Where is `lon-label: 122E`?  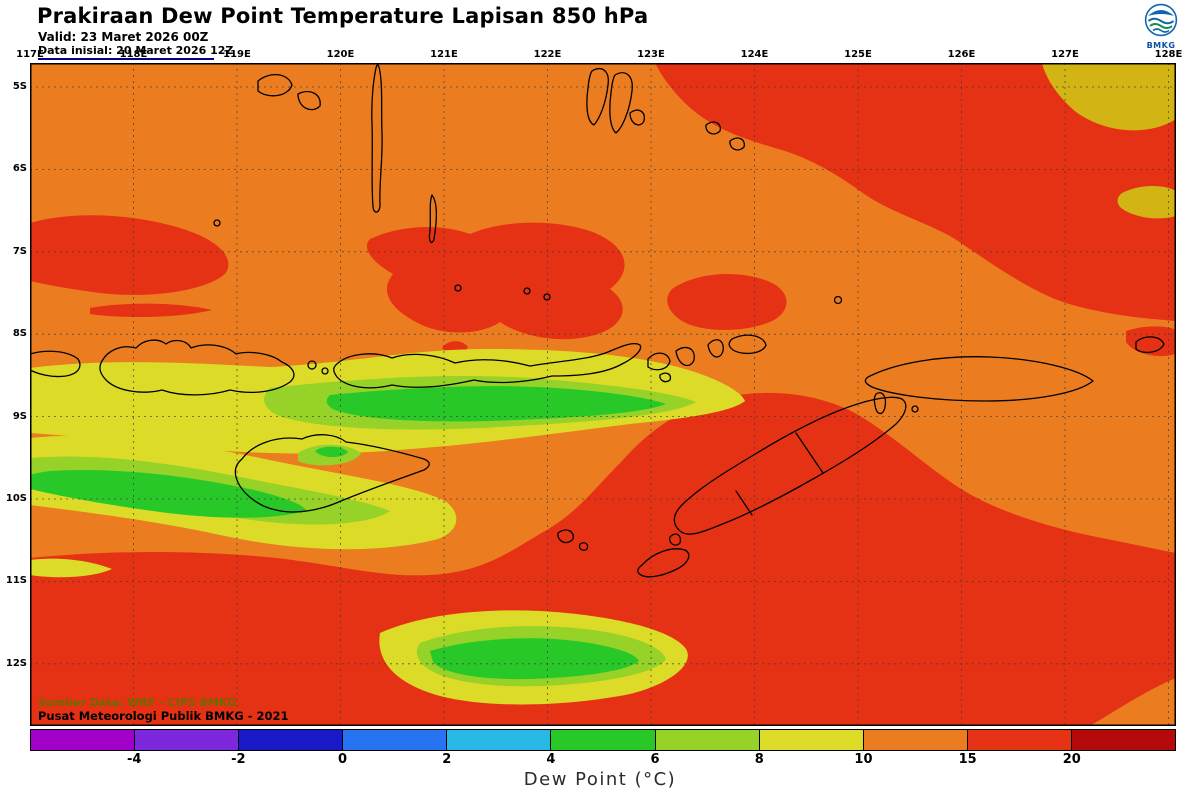 lon-label: 122E is located at coordinates (547, 54).